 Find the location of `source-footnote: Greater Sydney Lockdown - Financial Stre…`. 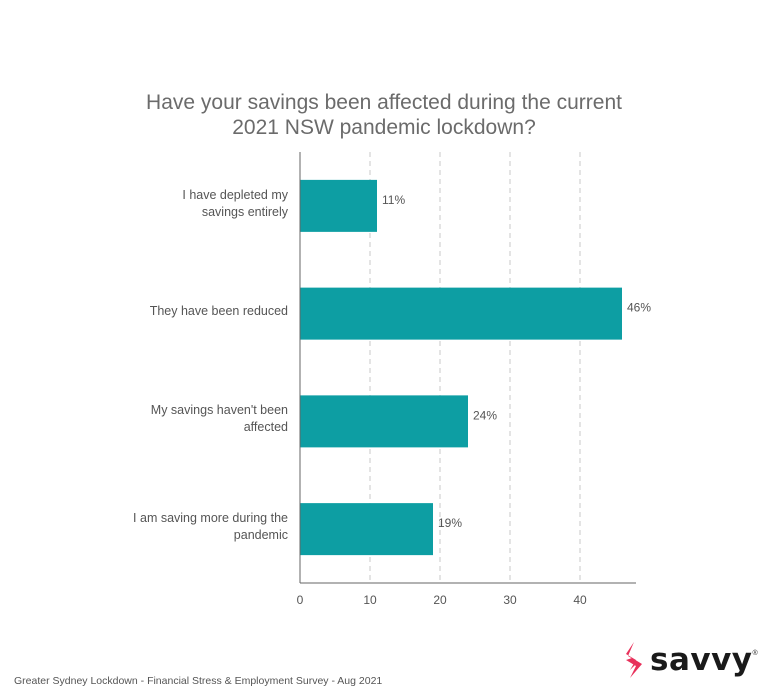

source-footnote: Greater Sydney Lockdown - Financial Stre… is located at coordinates (198, 681).